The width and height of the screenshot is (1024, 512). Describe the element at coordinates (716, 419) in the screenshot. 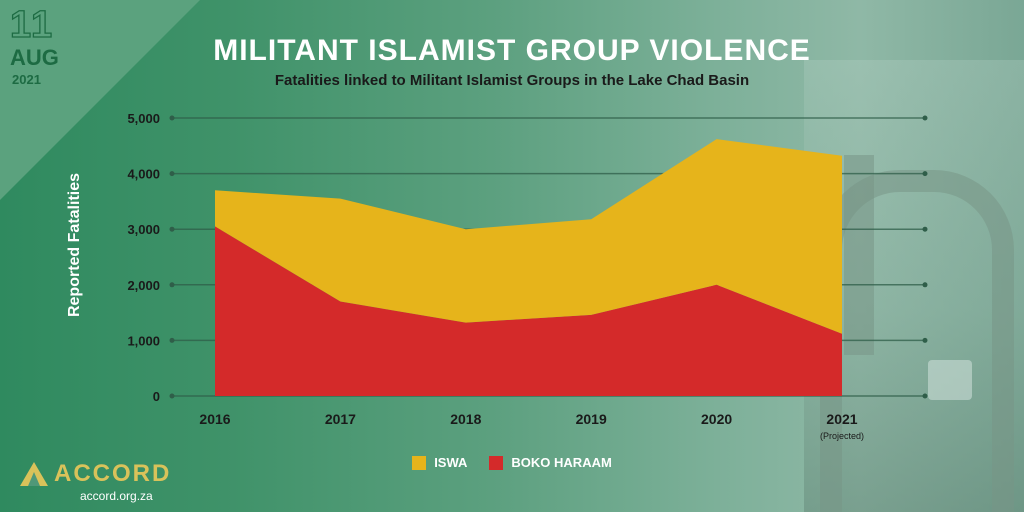

I see `x-tick-label: 2020` at that location.